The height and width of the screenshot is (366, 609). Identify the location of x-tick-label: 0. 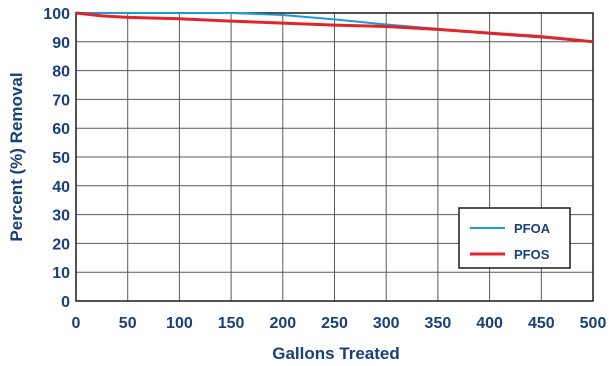
(76, 323).